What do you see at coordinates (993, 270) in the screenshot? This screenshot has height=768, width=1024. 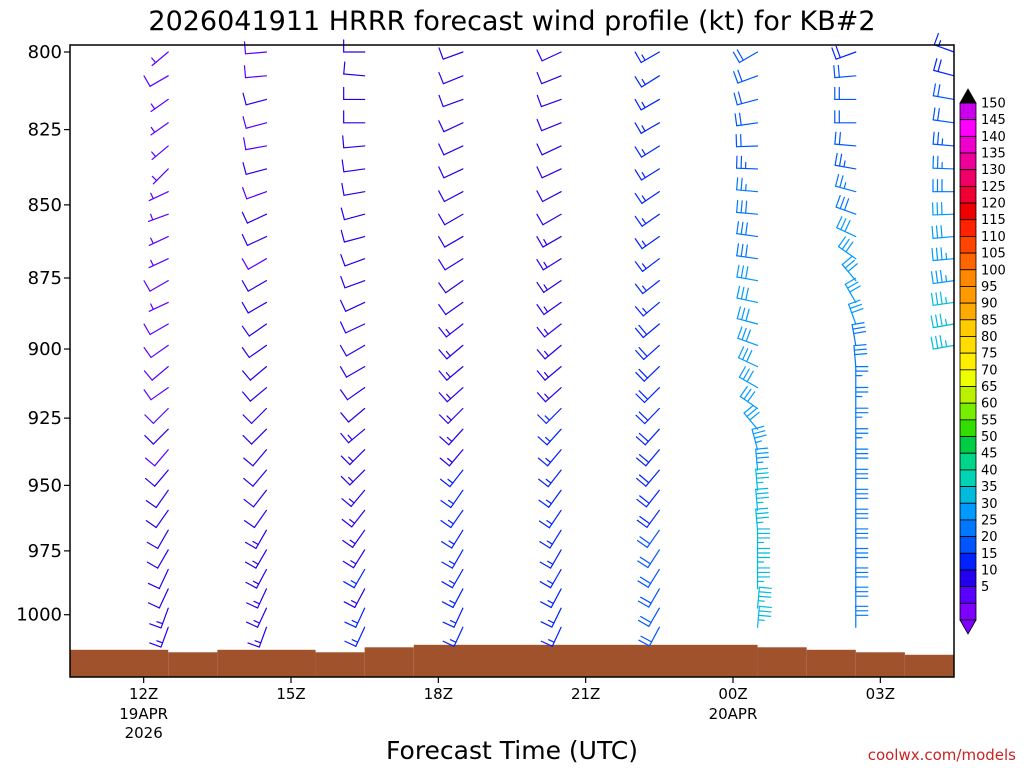 I see `colorbar-label: 100` at bounding box center [993, 270].